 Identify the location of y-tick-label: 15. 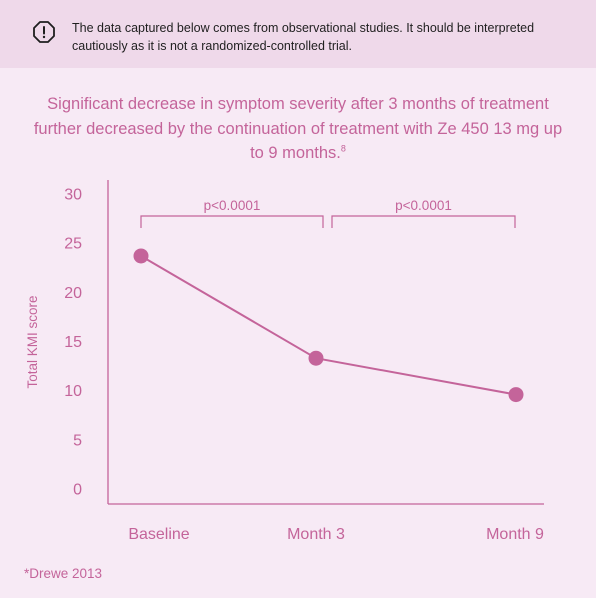
(73, 342).